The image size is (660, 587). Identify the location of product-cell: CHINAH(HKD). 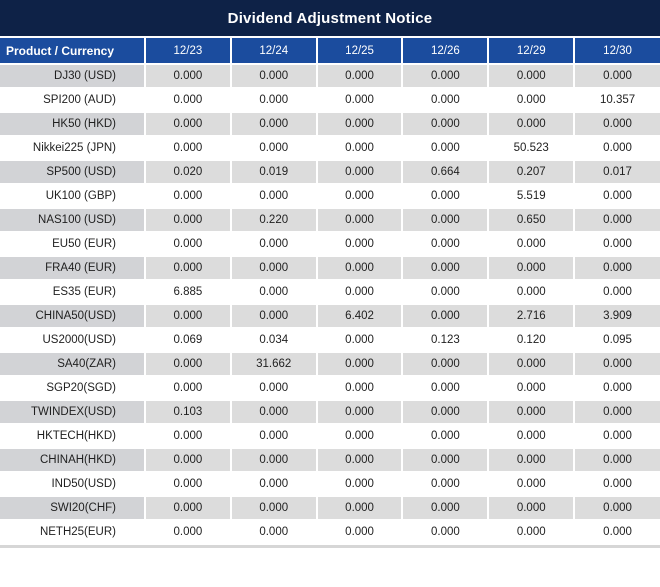
(72, 460).